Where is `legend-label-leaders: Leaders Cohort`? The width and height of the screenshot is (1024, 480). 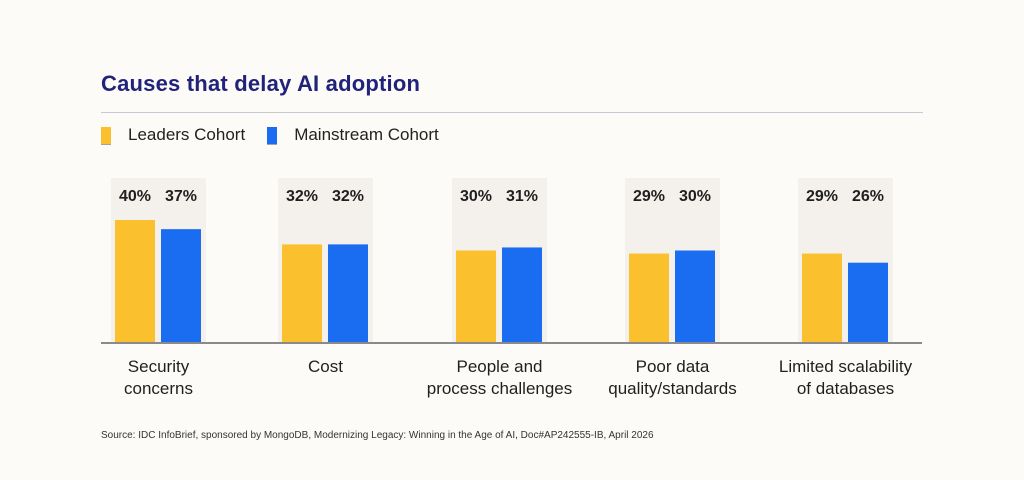
legend-label-leaders: Leaders Cohort is located at coordinates (187, 134).